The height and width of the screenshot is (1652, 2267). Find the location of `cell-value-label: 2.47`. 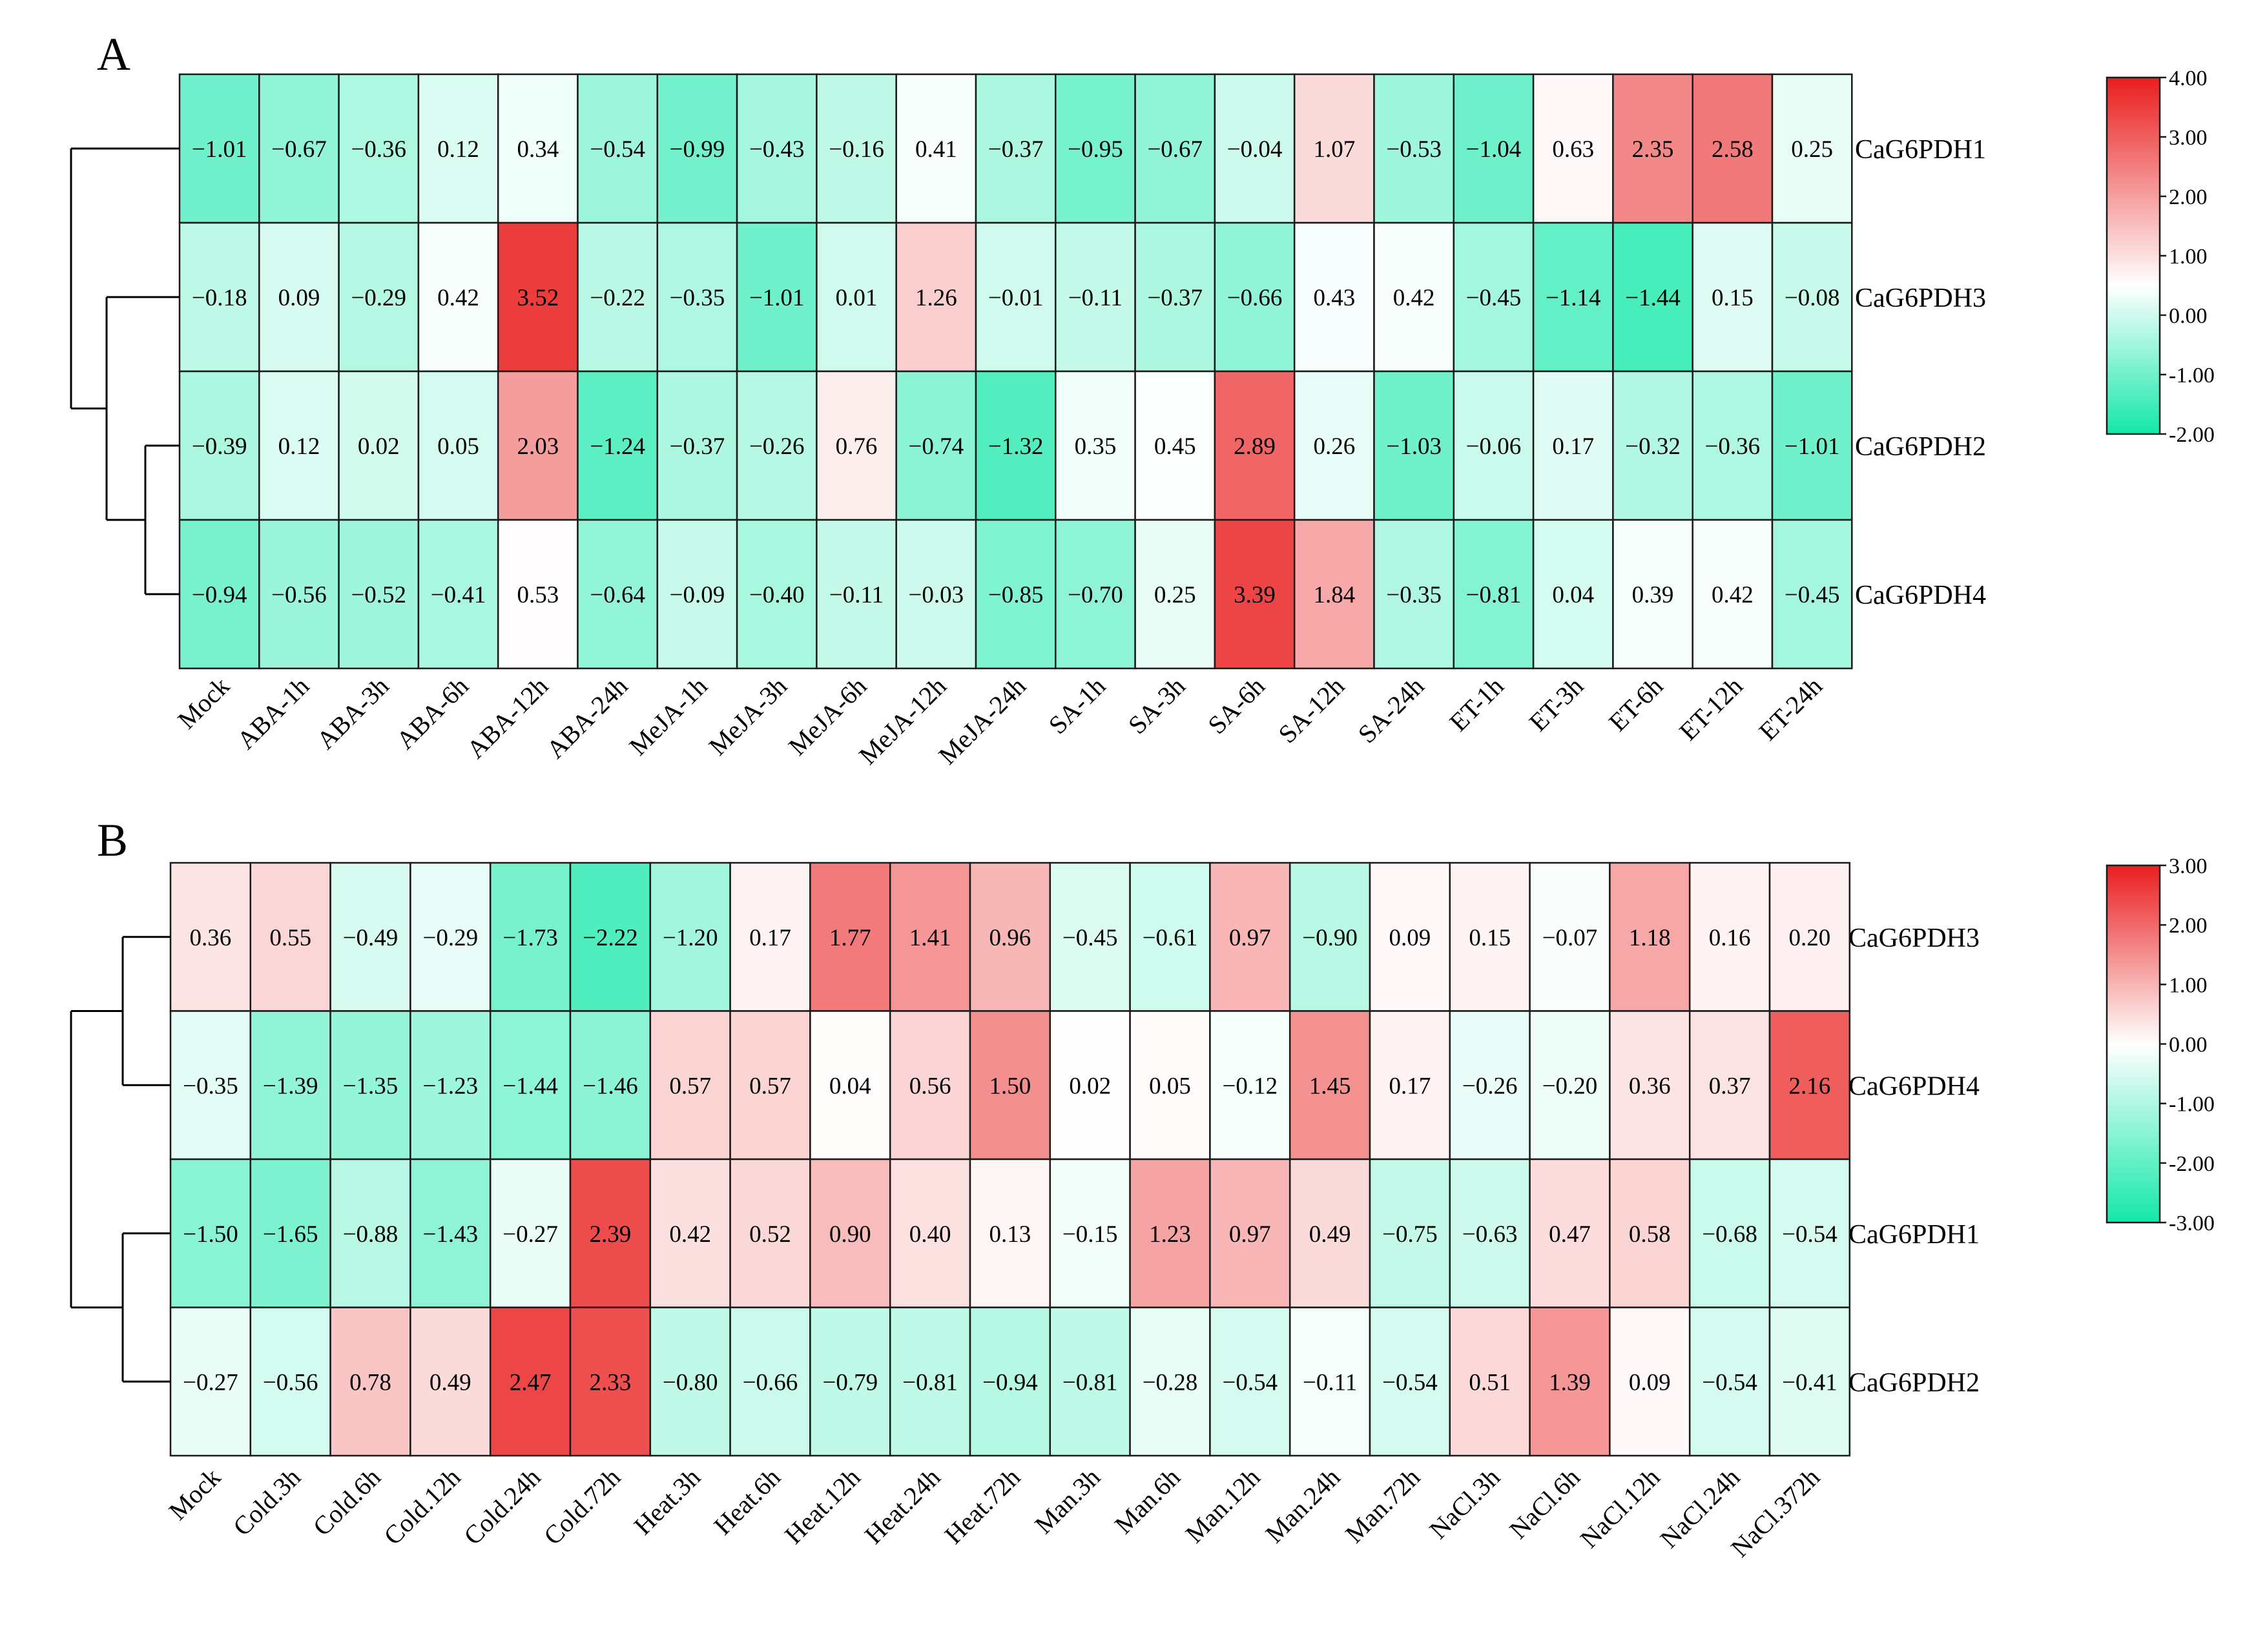

cell-value-label: 2.47 is located at coordinates (531, 1382).